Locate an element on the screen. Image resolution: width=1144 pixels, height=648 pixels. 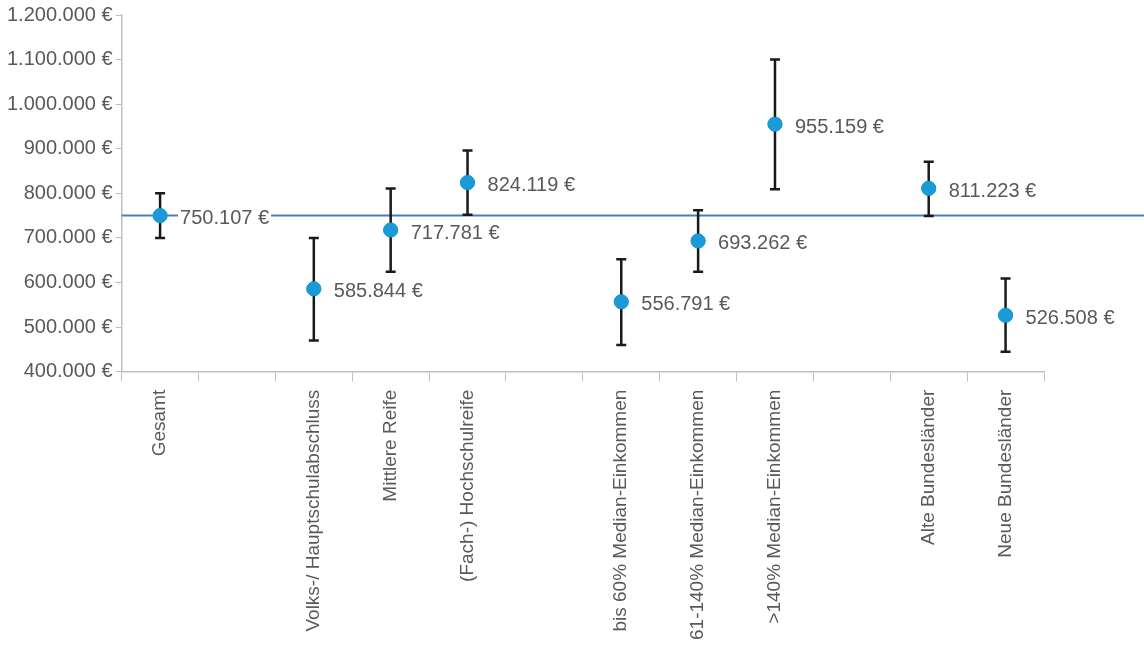
x-tick-label: Gesamt is located at coordinates (159, 423).